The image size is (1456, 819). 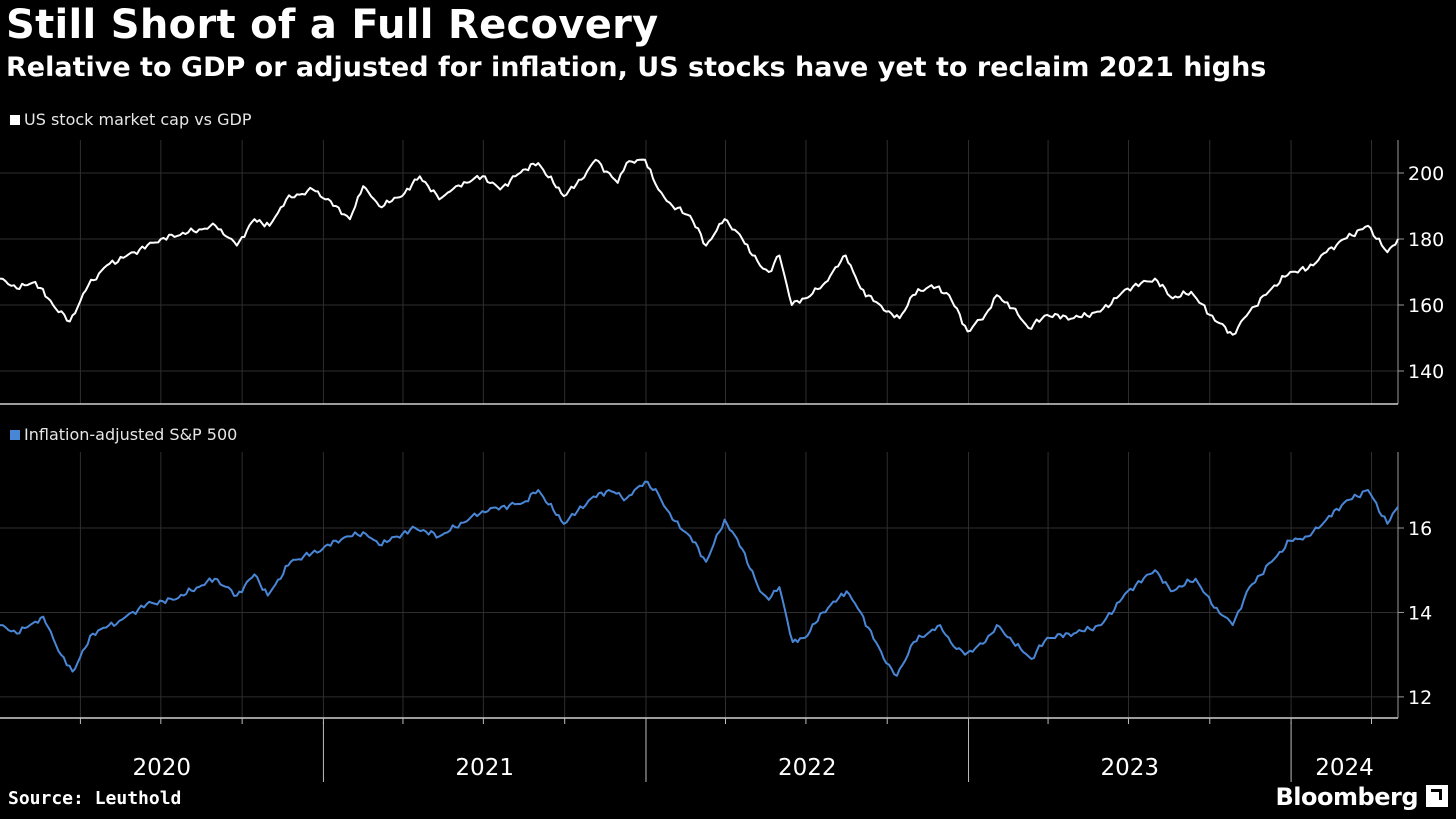 What do you see at coordinates (1426, 372) in the screenshot?
I see `y-tick-label: 140` at bounding box center [1426, 372].